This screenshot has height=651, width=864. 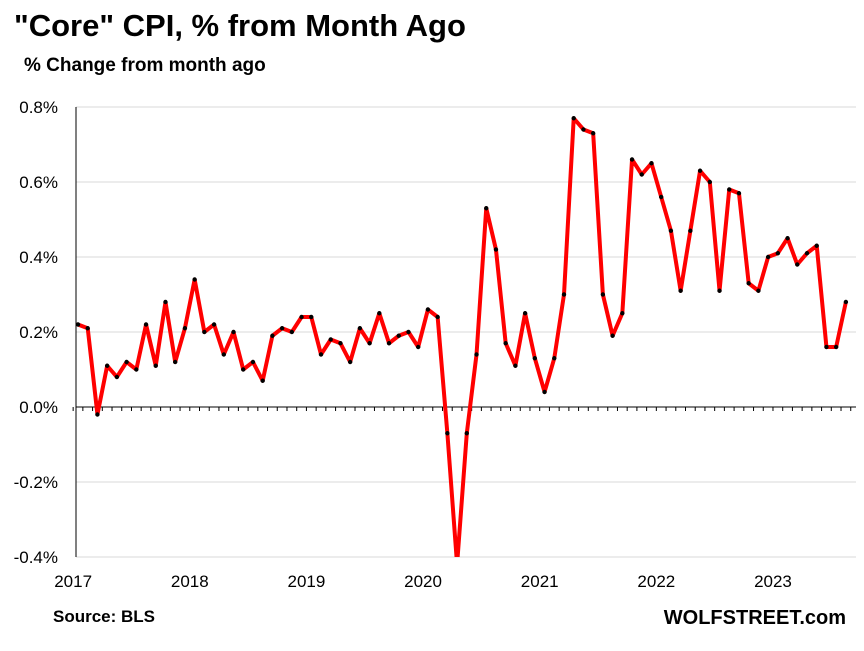 What do you see at coordinates (38, 407) in the screenshot?
I see `y-tick-label: 0.0%` at bounding box center [38, 407].